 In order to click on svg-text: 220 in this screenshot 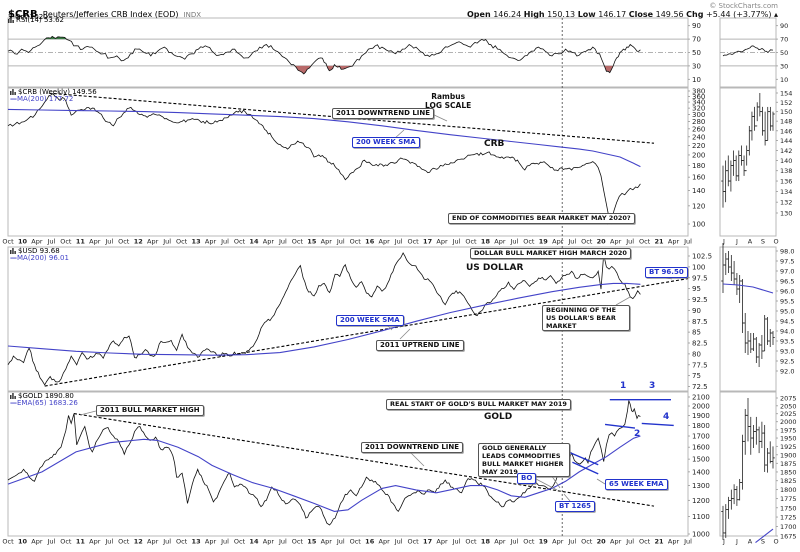, I will do `click(698, 146)`.